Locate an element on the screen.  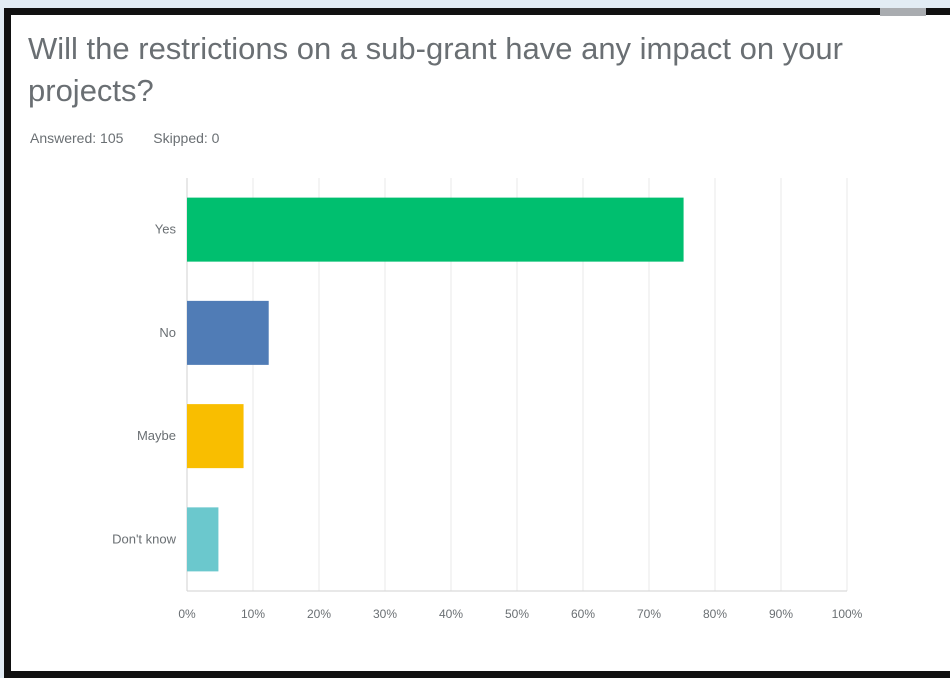
x-tick-label: 0% is located at coordinates (187, 614).